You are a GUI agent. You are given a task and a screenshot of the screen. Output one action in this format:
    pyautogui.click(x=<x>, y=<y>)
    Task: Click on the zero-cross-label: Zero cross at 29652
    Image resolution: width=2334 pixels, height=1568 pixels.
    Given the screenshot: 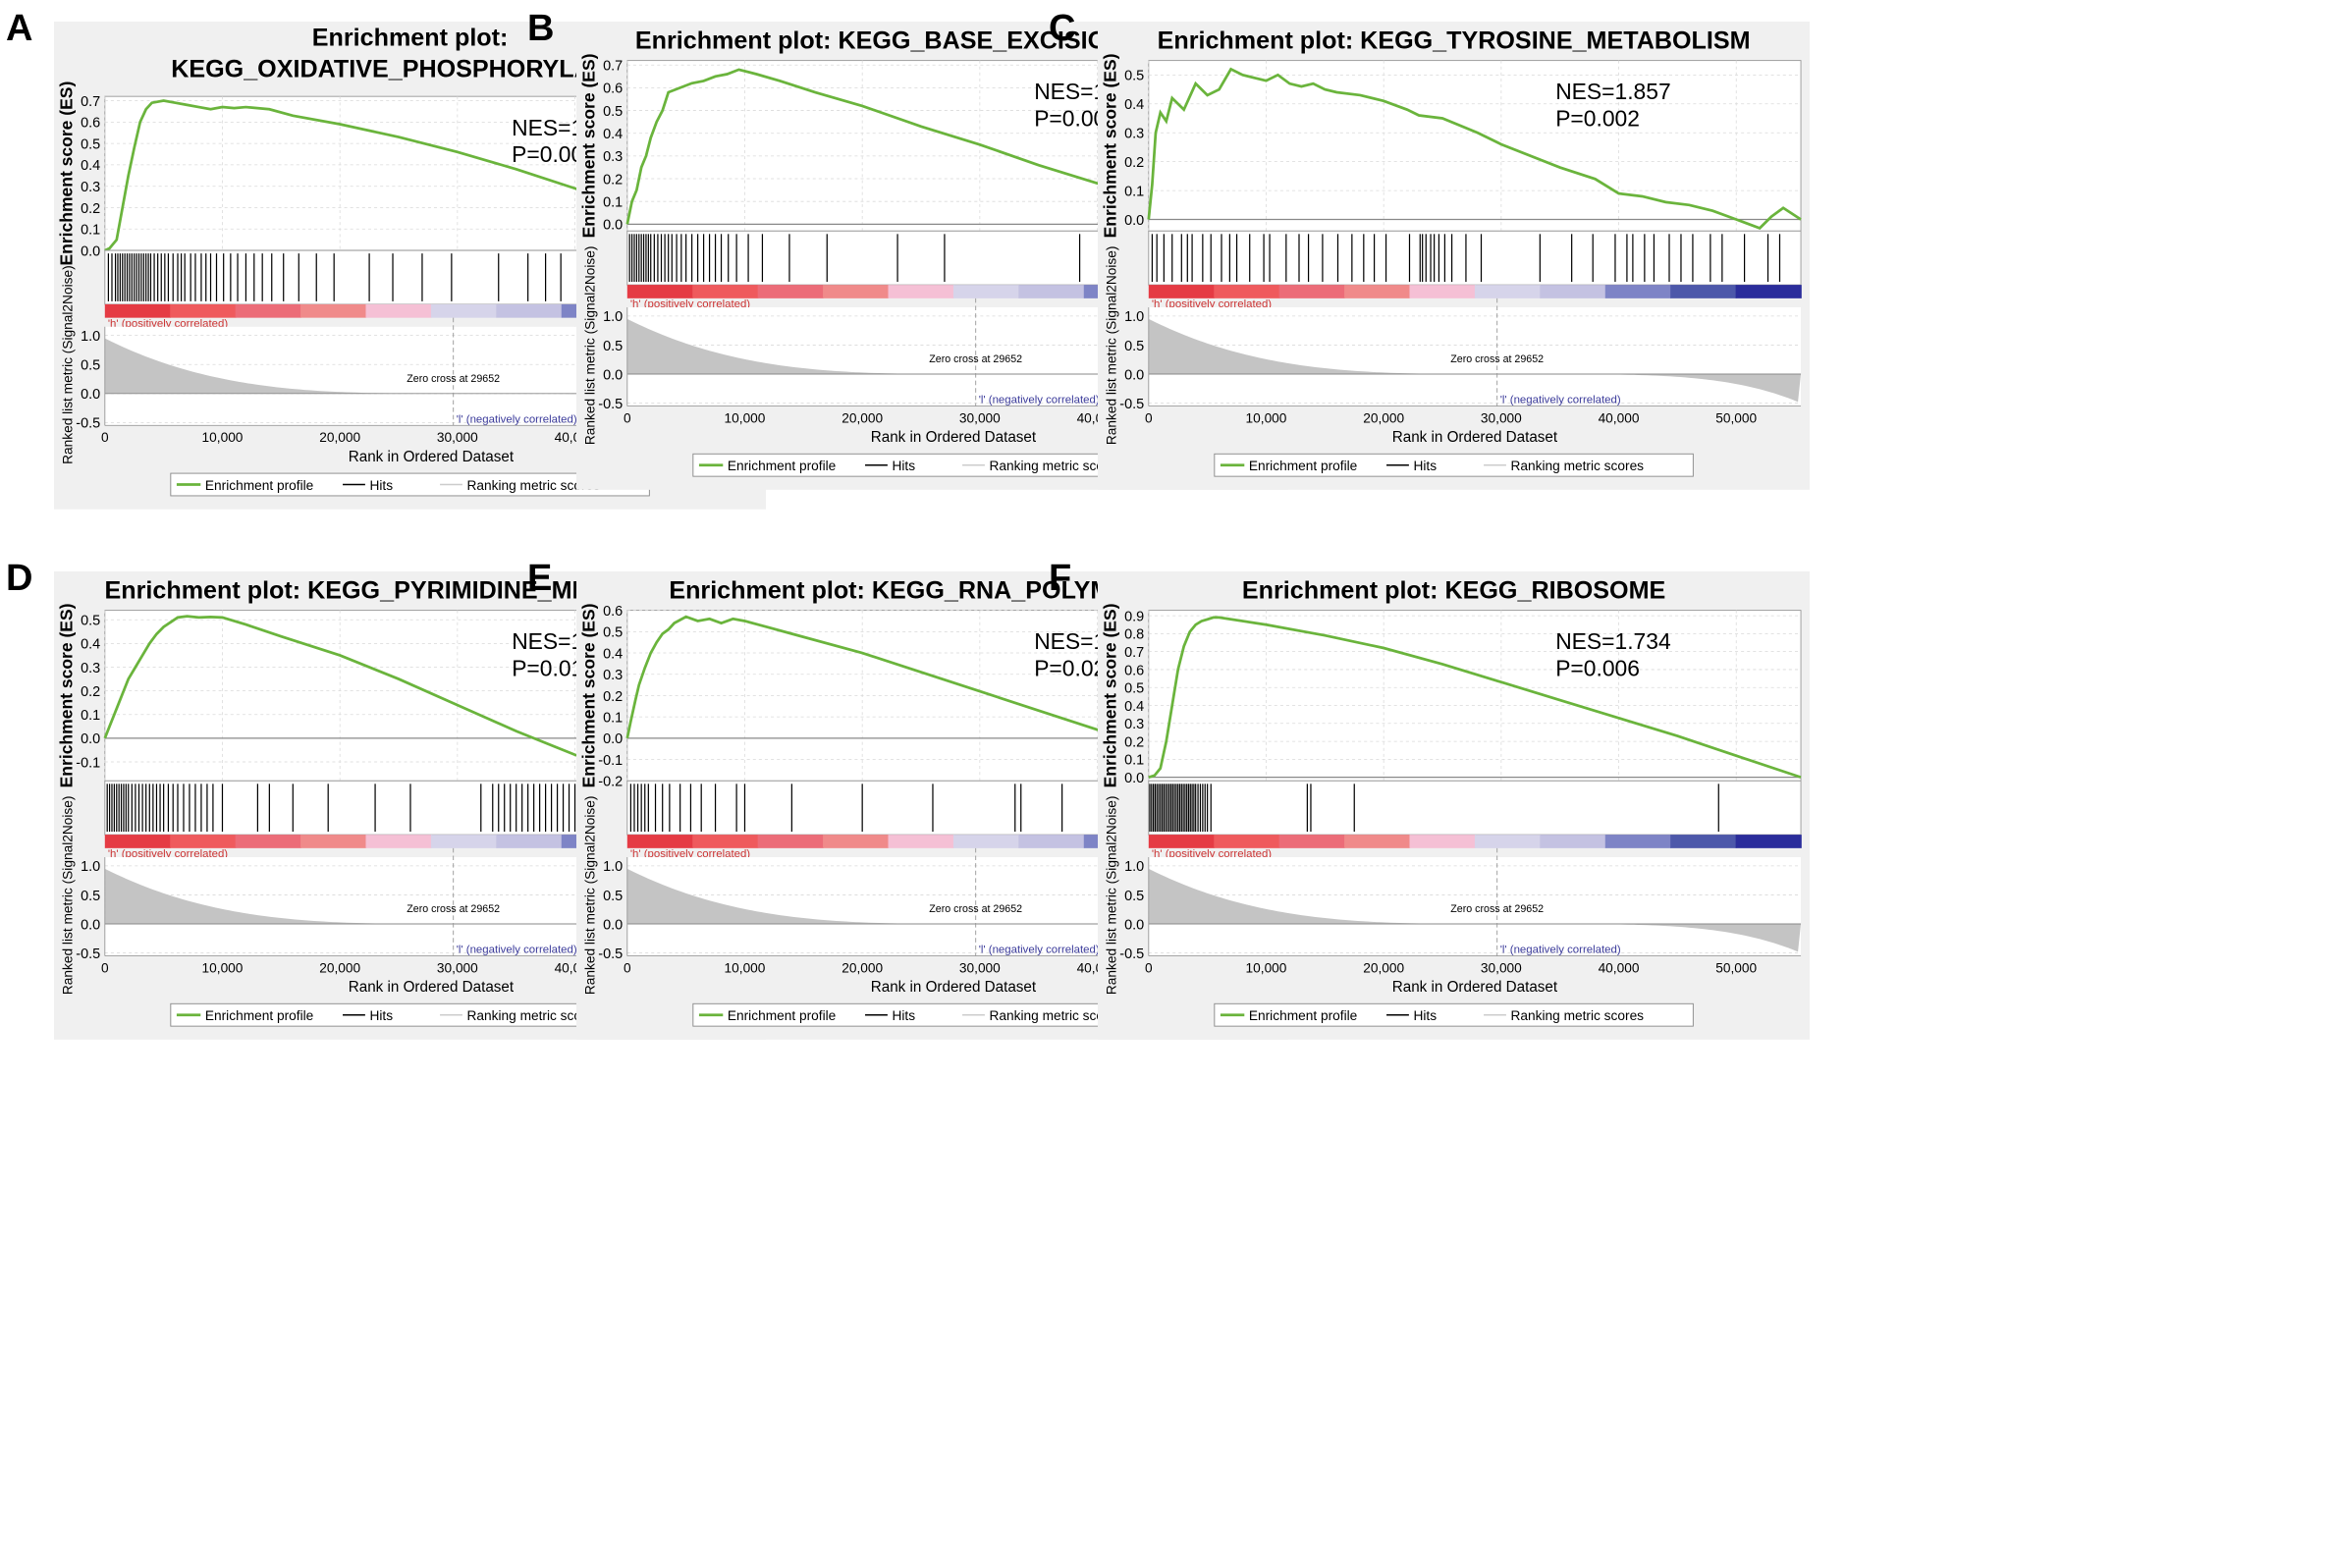 What is the action you would take?
    pyautogui.click(x=453, y=379)
    